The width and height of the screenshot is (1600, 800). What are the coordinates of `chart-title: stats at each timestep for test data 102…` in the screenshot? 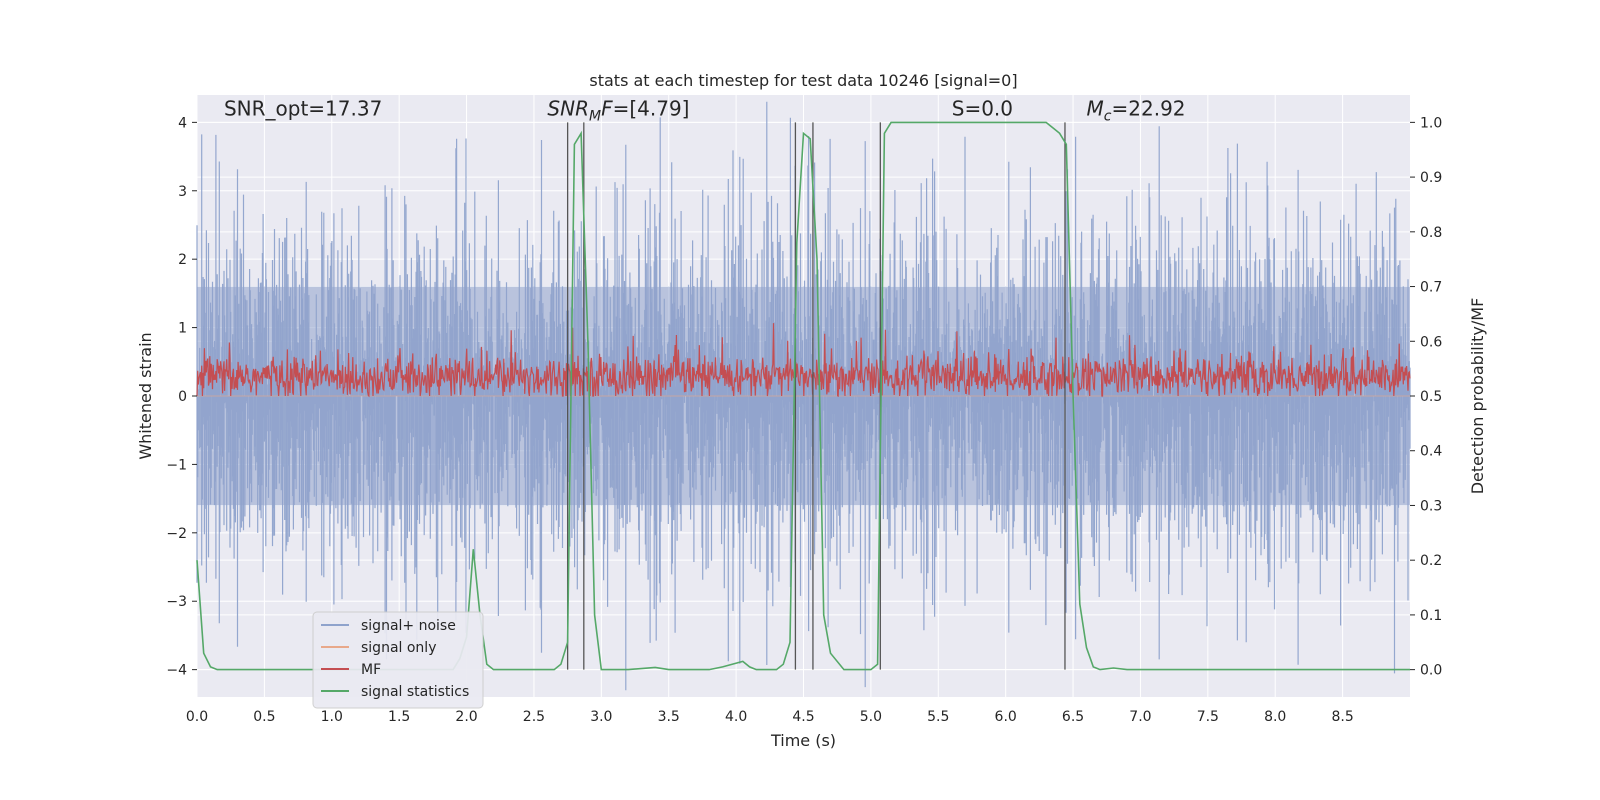 It's located at (803, 80).